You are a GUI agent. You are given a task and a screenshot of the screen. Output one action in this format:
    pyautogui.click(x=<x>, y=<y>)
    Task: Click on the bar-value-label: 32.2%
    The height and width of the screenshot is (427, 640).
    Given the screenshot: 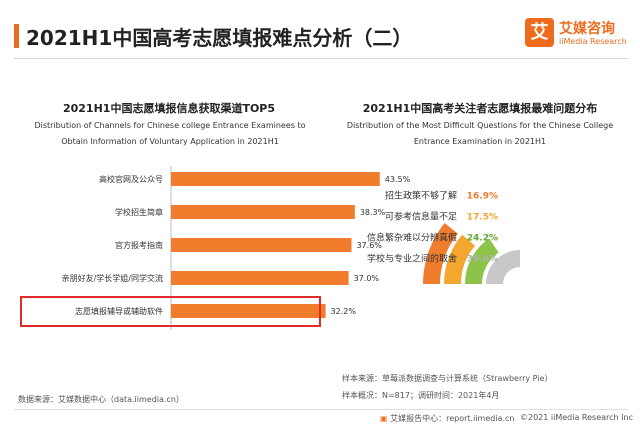 What is the action you would take?
    pyautogui.click(x=344, y=311)
    